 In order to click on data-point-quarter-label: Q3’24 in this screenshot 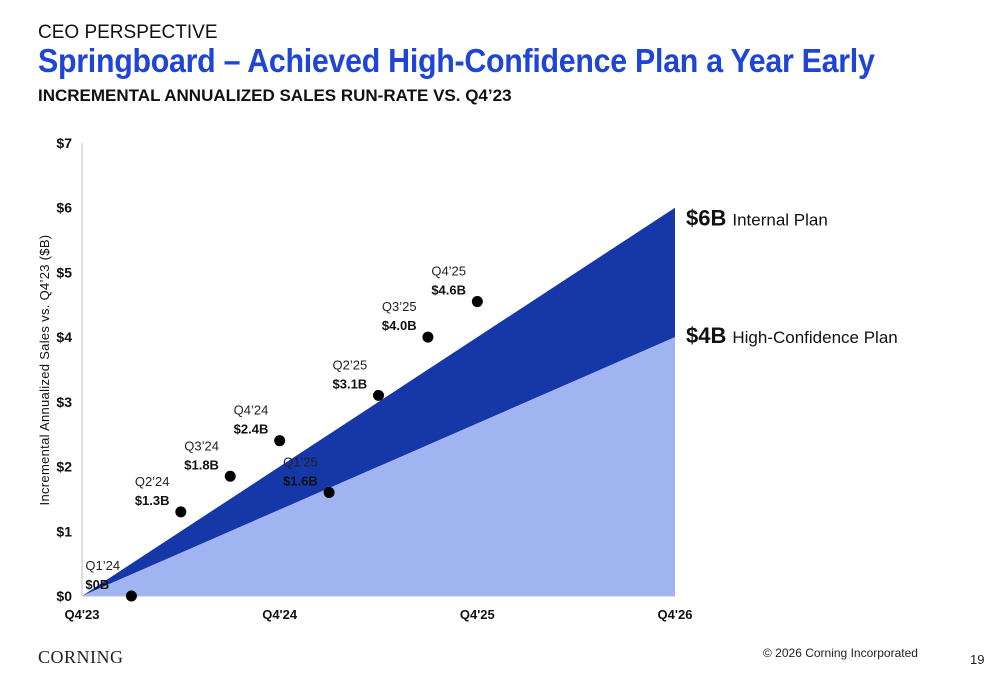, I will do `click(201, 445)`.